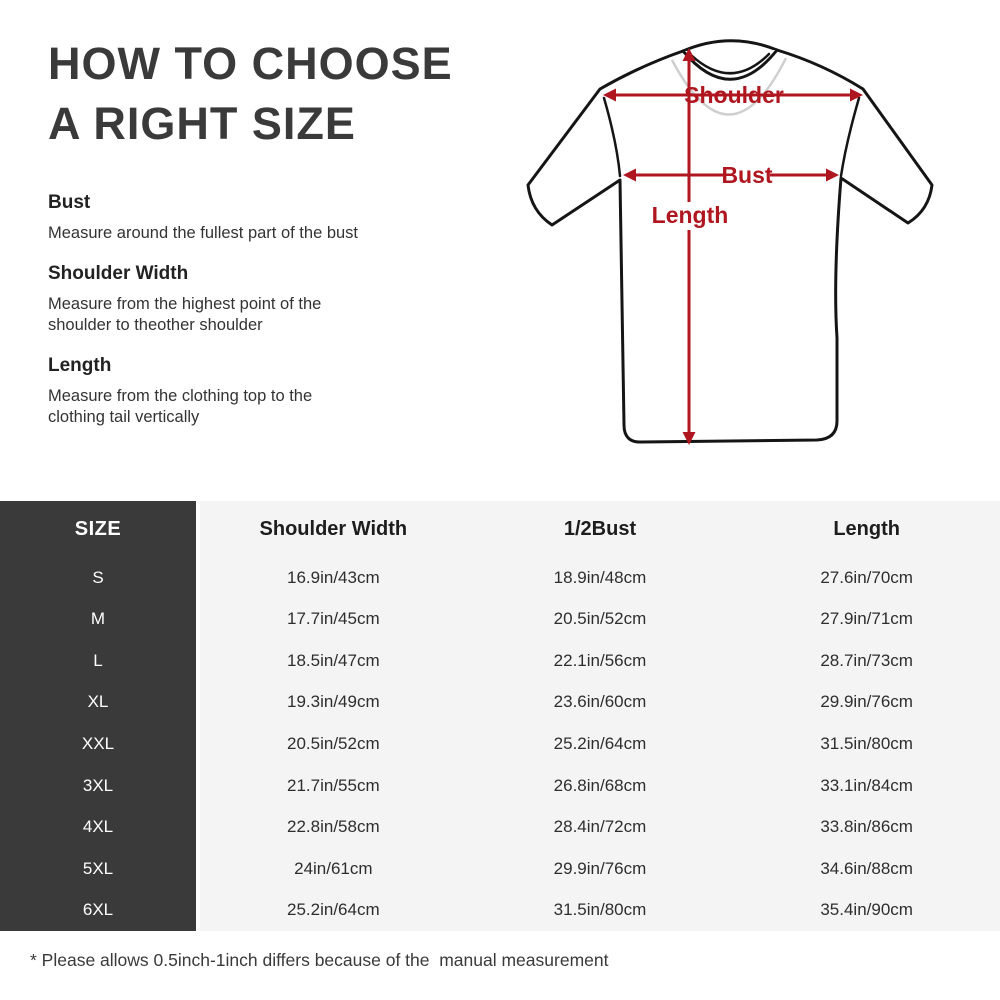 The height and width of the screenshot is (1000, 1000). Describe the element at coordinates (98, 716) in the screenshot. I see `size-table-size-column: SIZE S M L XL XXL 3XL 4XL 5XL 6XL` at that location.